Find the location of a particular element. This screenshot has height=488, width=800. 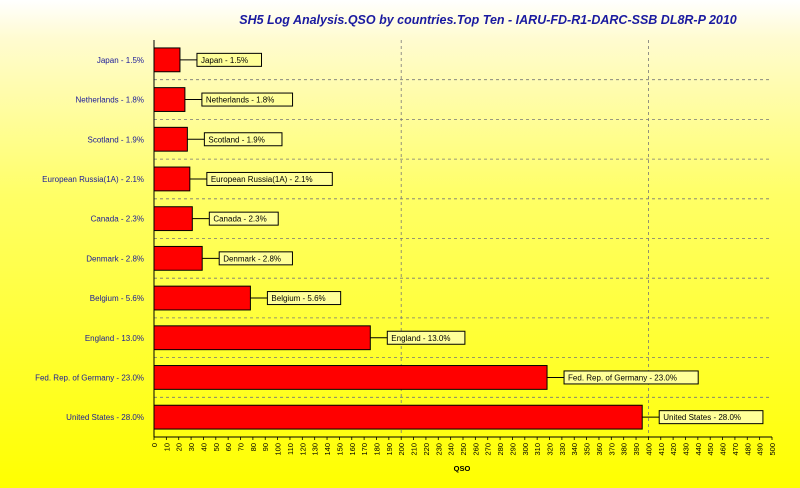

x-axis-tick-label: 230 is located at coordinates (438, 449).